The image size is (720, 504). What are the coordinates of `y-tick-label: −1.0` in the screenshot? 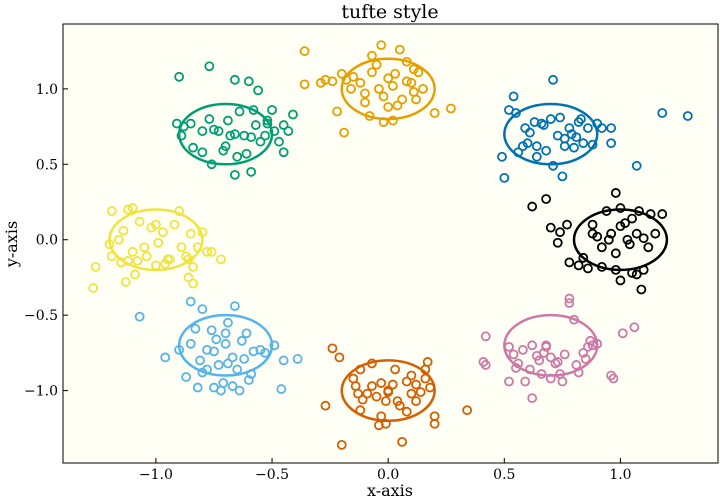 It's located at (41, 392).